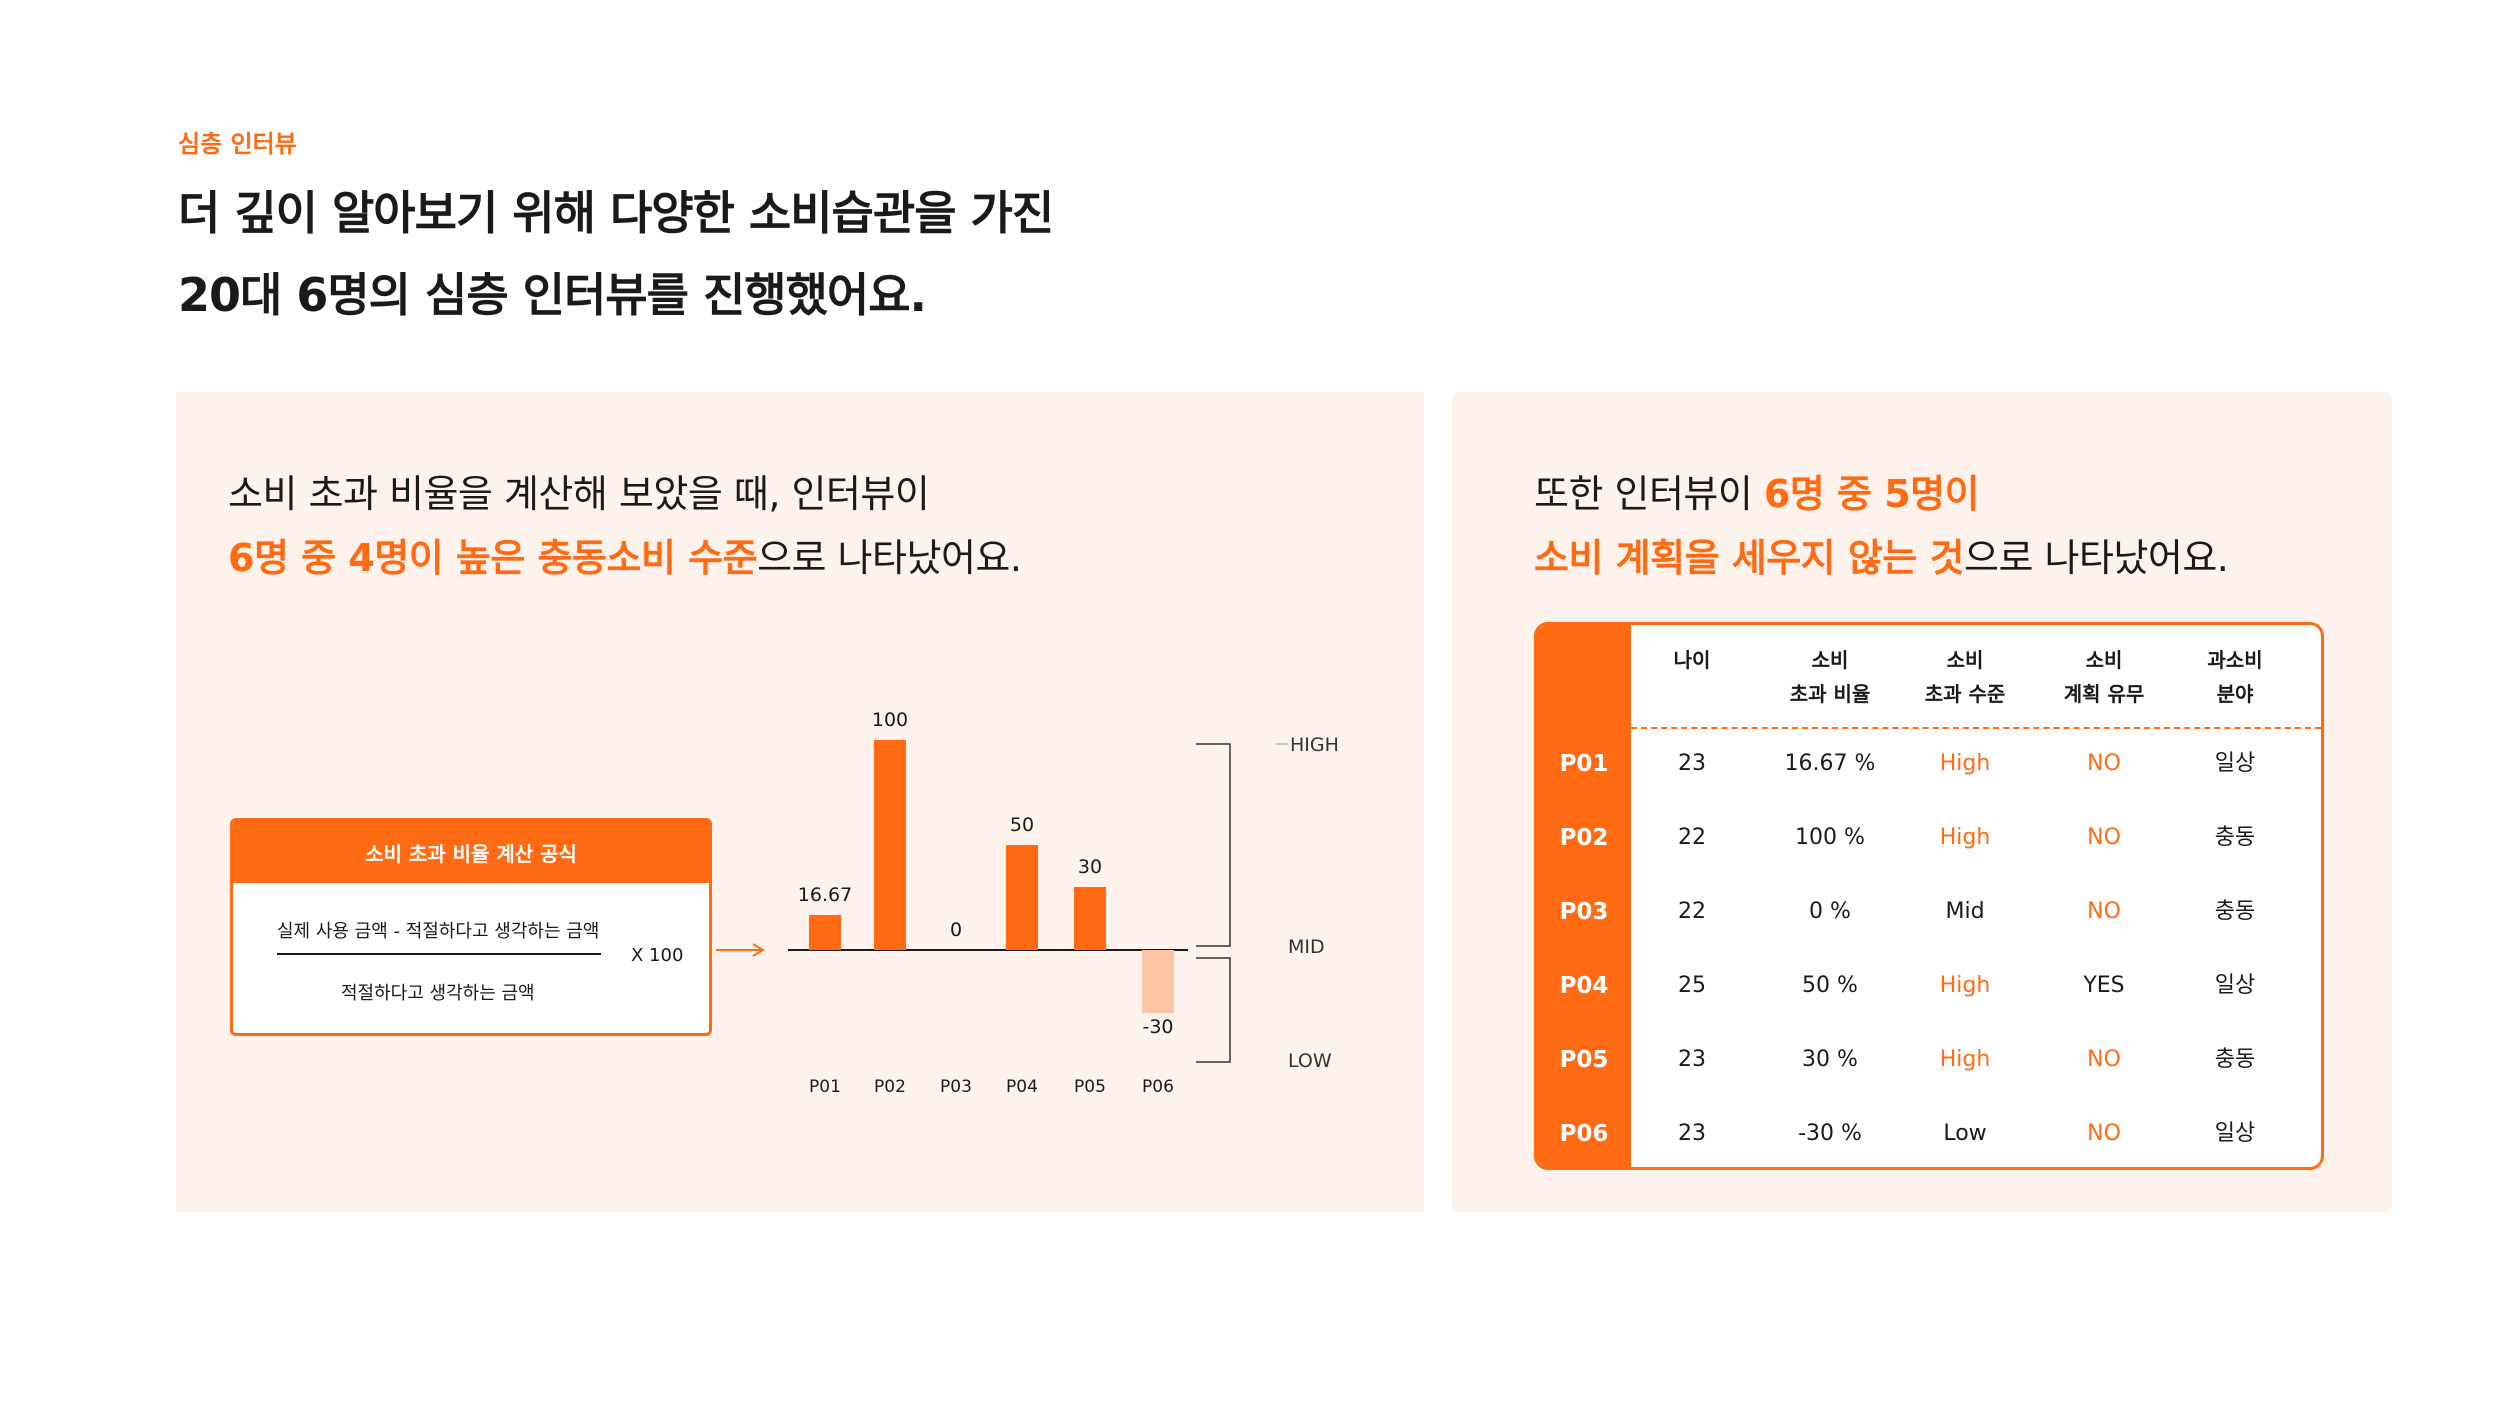 This screenshot has width=2500, height=1406. I want to click on title-line-1: 더 깊이 알아보기 위해 다양한 소비습관을 가진, so click(616, 213).